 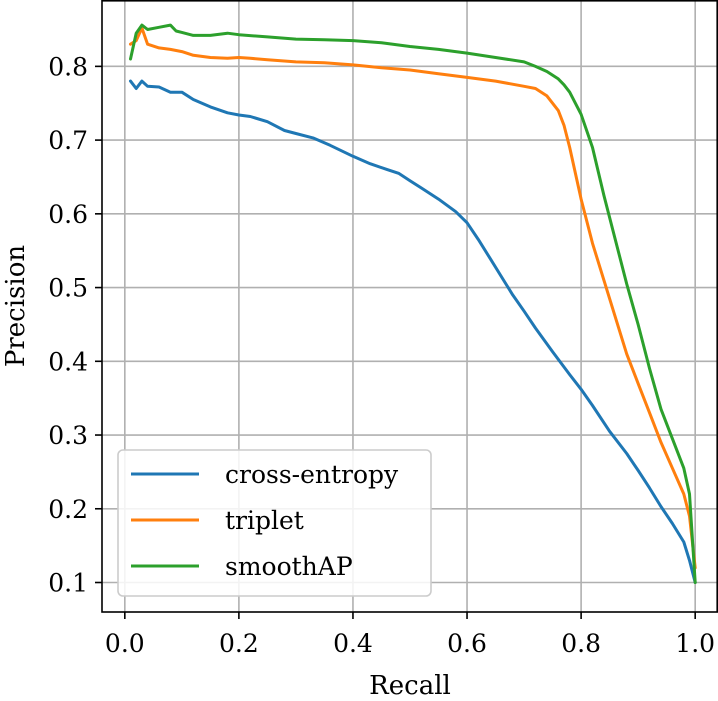 I want to click on y-tick-label: 0.2, so click(x=68, y=509).